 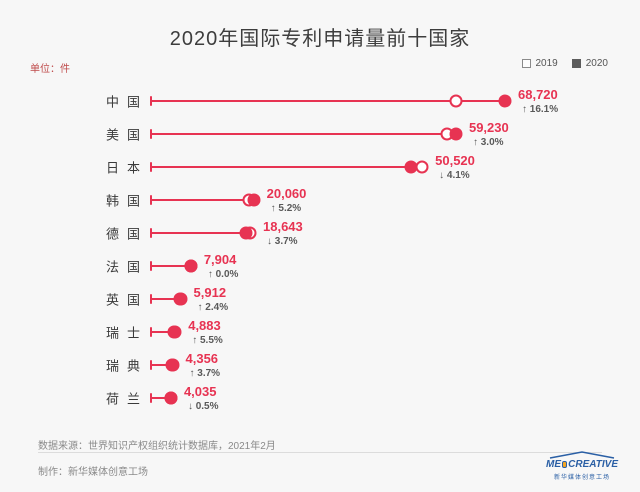 I want to click on chart-row: 瑞士 4,883 ↑ 5.5%, so click(x=320, y=331).